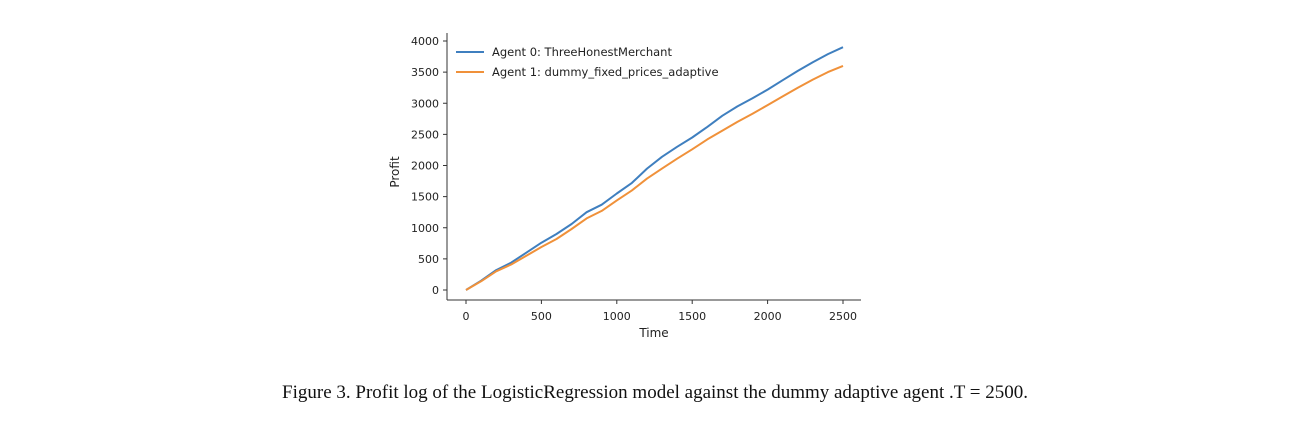 This screenshot has height=428, width=1310. What do you see at coordinates (435, 290) in the screenshot?
I see `y-tick-label: 0` at bounding box center [435, 290].